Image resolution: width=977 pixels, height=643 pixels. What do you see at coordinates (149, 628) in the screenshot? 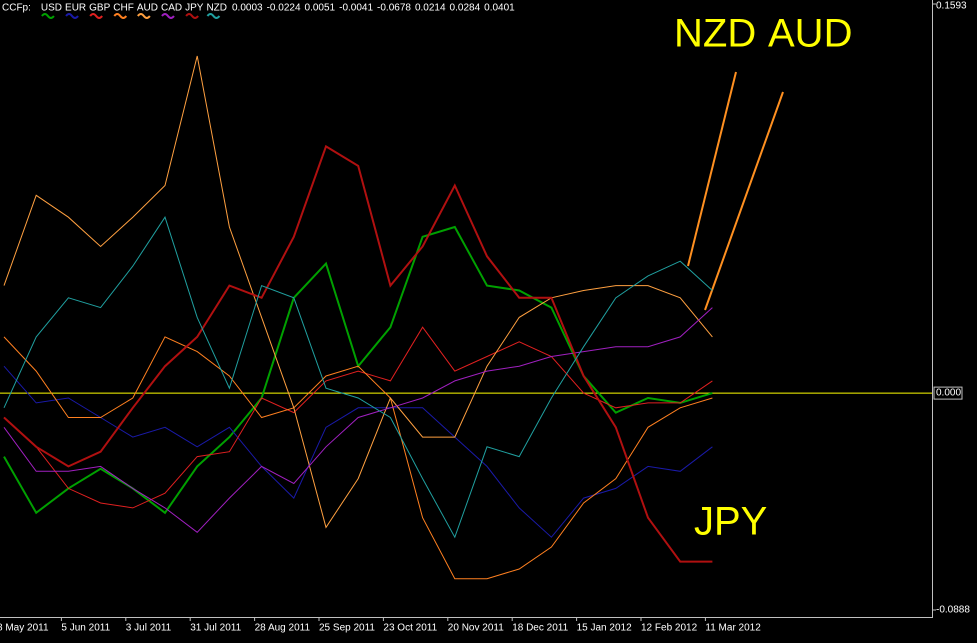
I see `x-tick-label: 3 Jul 2011` at bounding box center [149, 628].